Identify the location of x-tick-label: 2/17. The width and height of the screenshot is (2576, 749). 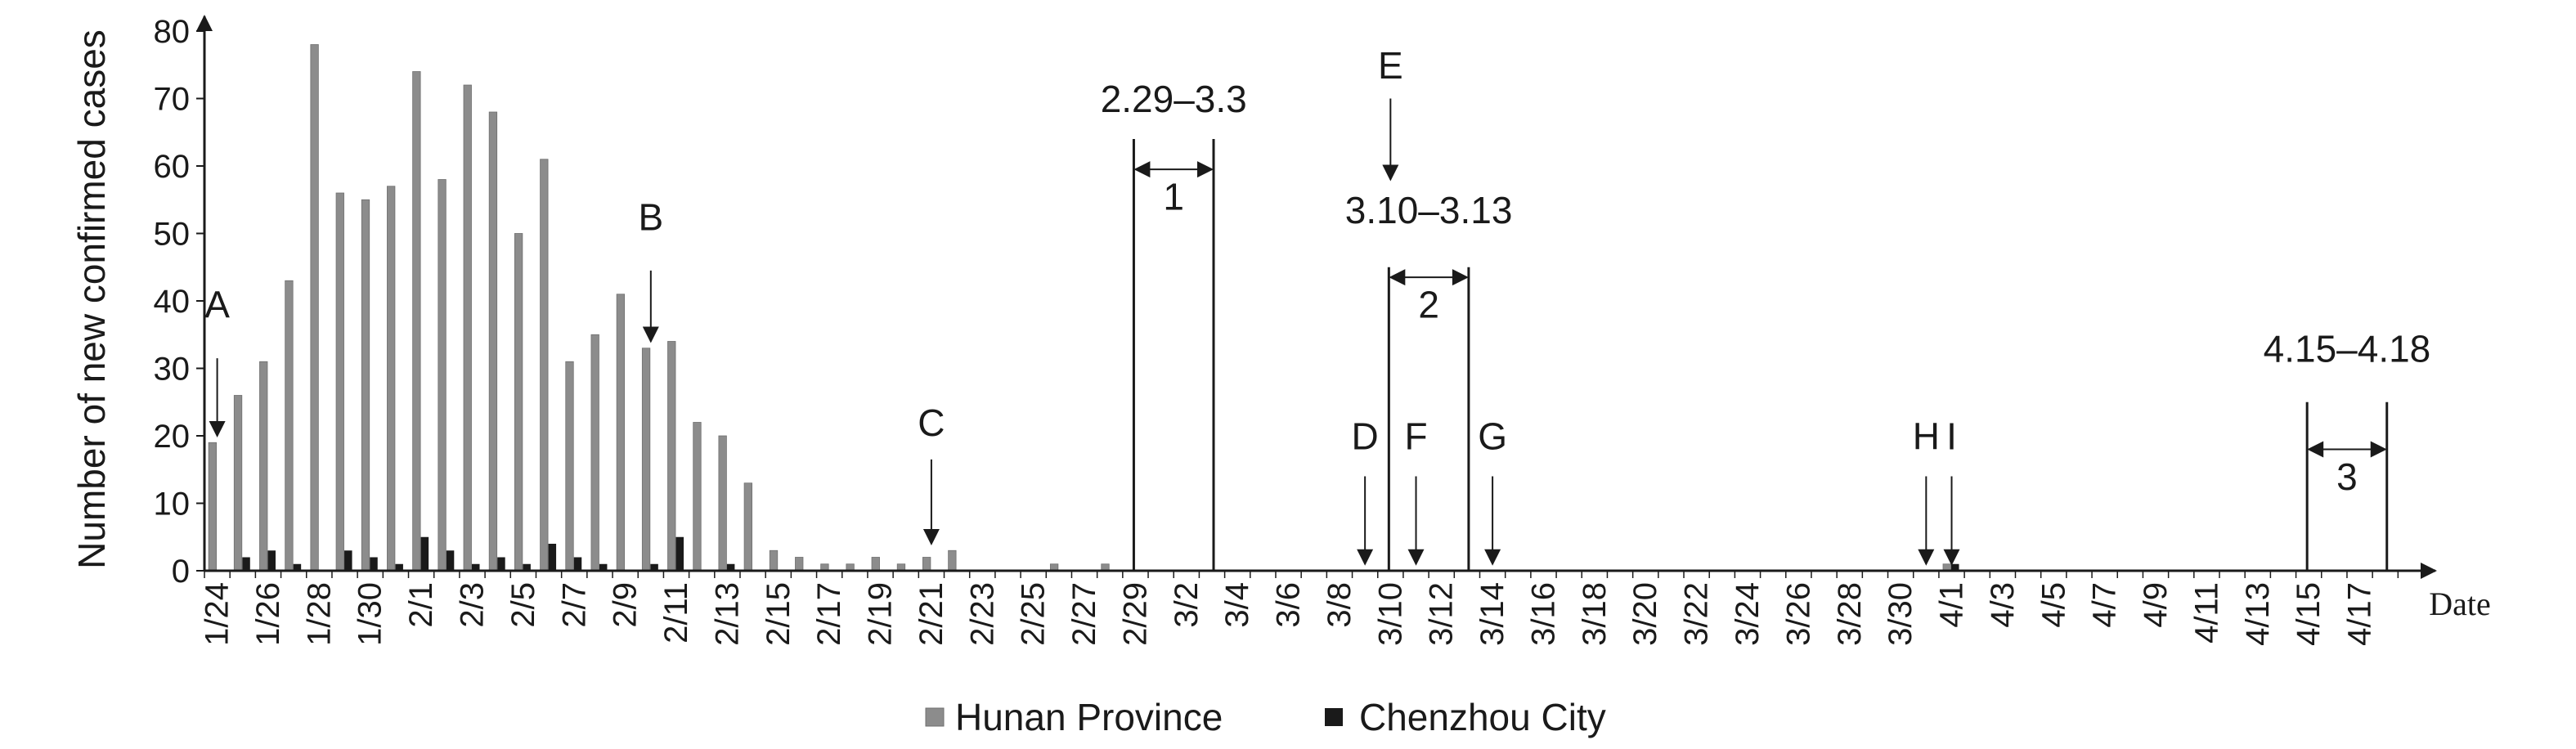
(829, 614).